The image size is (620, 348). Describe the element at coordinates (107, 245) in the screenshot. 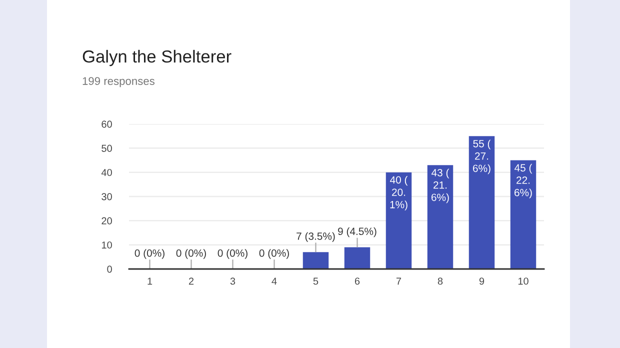

I see `y-tick-label: 10` at that location.